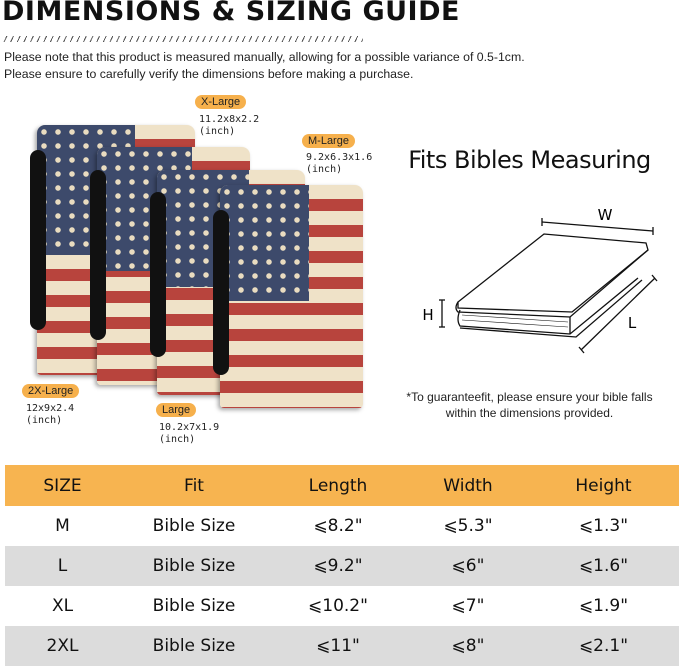  Describe the element at coordinates (338, 526) in the screenshot. I see `cell-length: ⩽8.2"` at that location.